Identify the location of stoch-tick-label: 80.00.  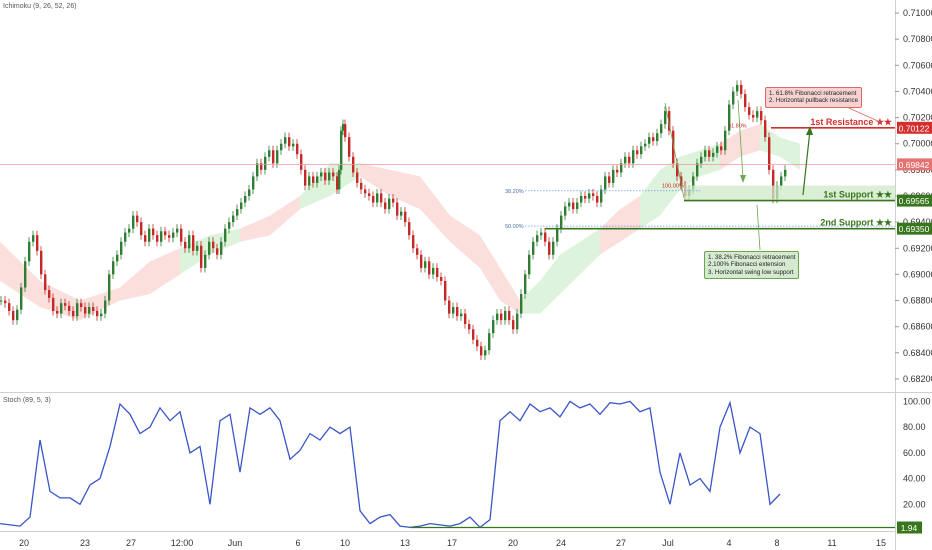
(914, 427).